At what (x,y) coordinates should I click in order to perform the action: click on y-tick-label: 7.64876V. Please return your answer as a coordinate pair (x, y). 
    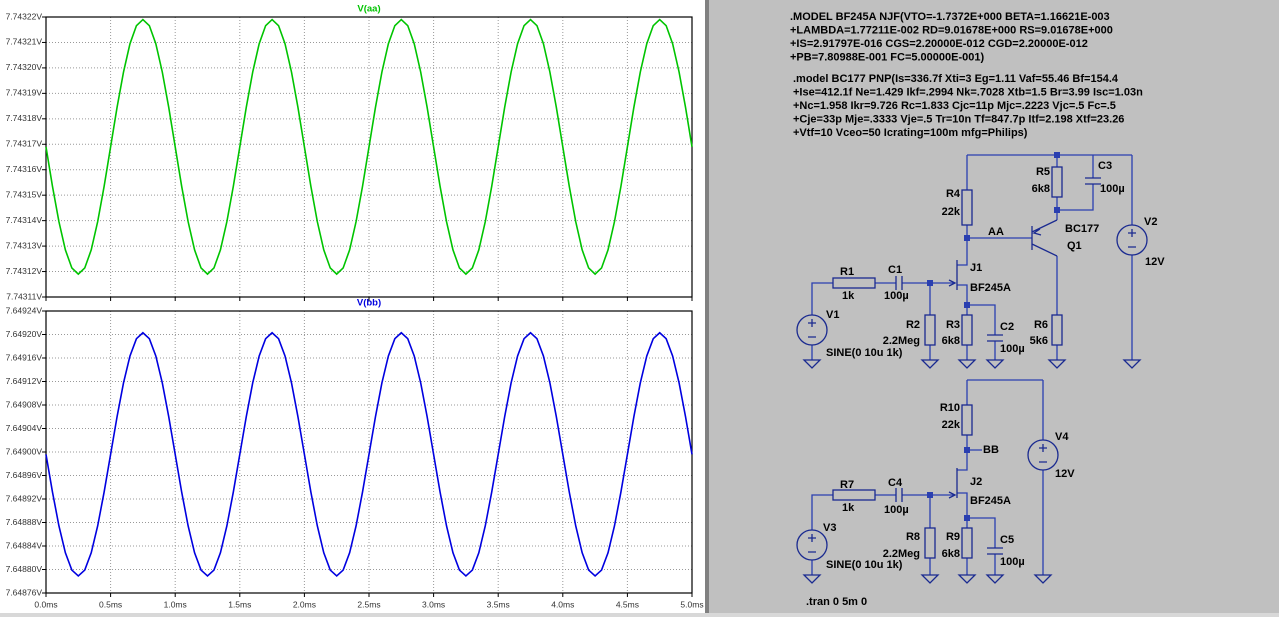
    Looking at the image, I should click on (24, 592).